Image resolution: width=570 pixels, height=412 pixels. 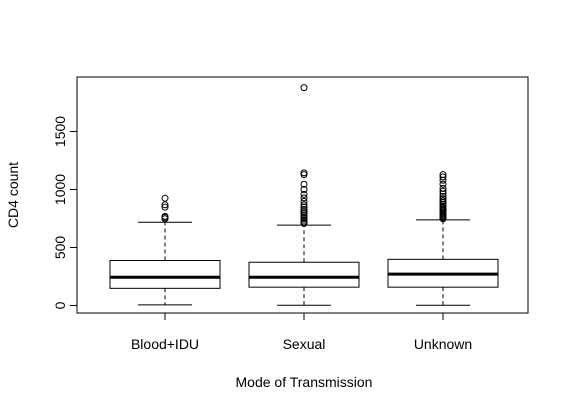 What do you see at coordinates (60, 131) in the screenshot?
I see `y-tick-label: 1500` at bounding box center [60, 131].